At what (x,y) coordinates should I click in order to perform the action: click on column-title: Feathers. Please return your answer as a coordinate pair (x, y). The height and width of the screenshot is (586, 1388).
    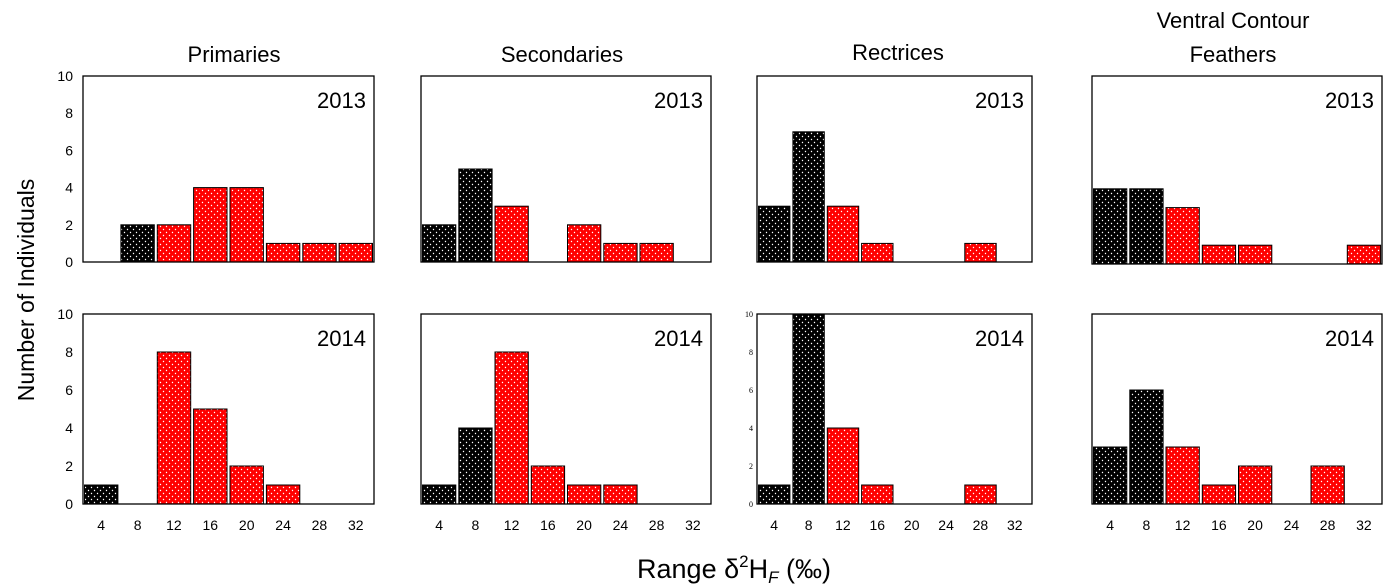
    Looking at the image, I should click on (1233, 54).